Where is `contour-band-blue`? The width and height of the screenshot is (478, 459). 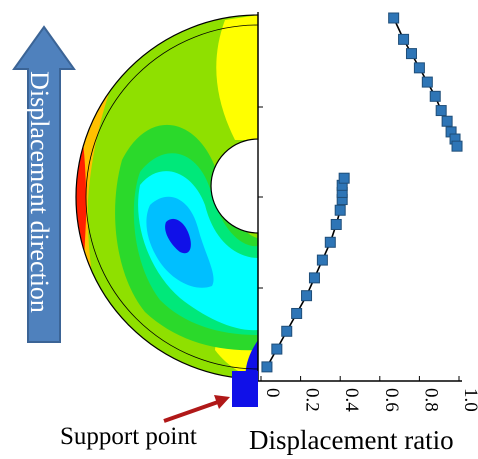 contour-band-blue is located at coordinates (178, 236).